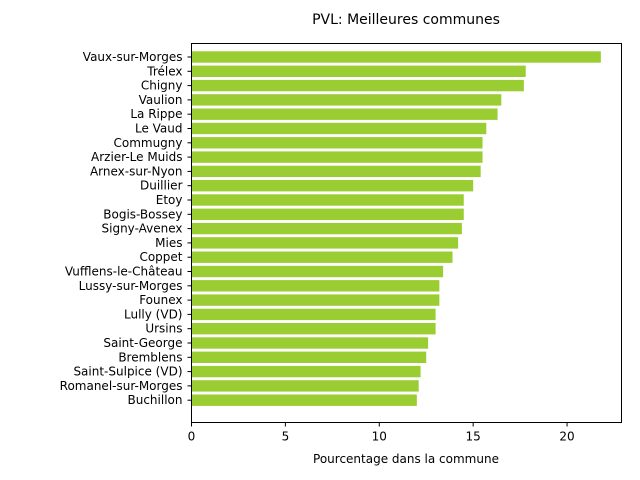 The height and width of the screenshot is (480, 640). Describe the element at coordinates (153, 314) in the screenshot. I see `category-label: Lully (VD)` at that location.